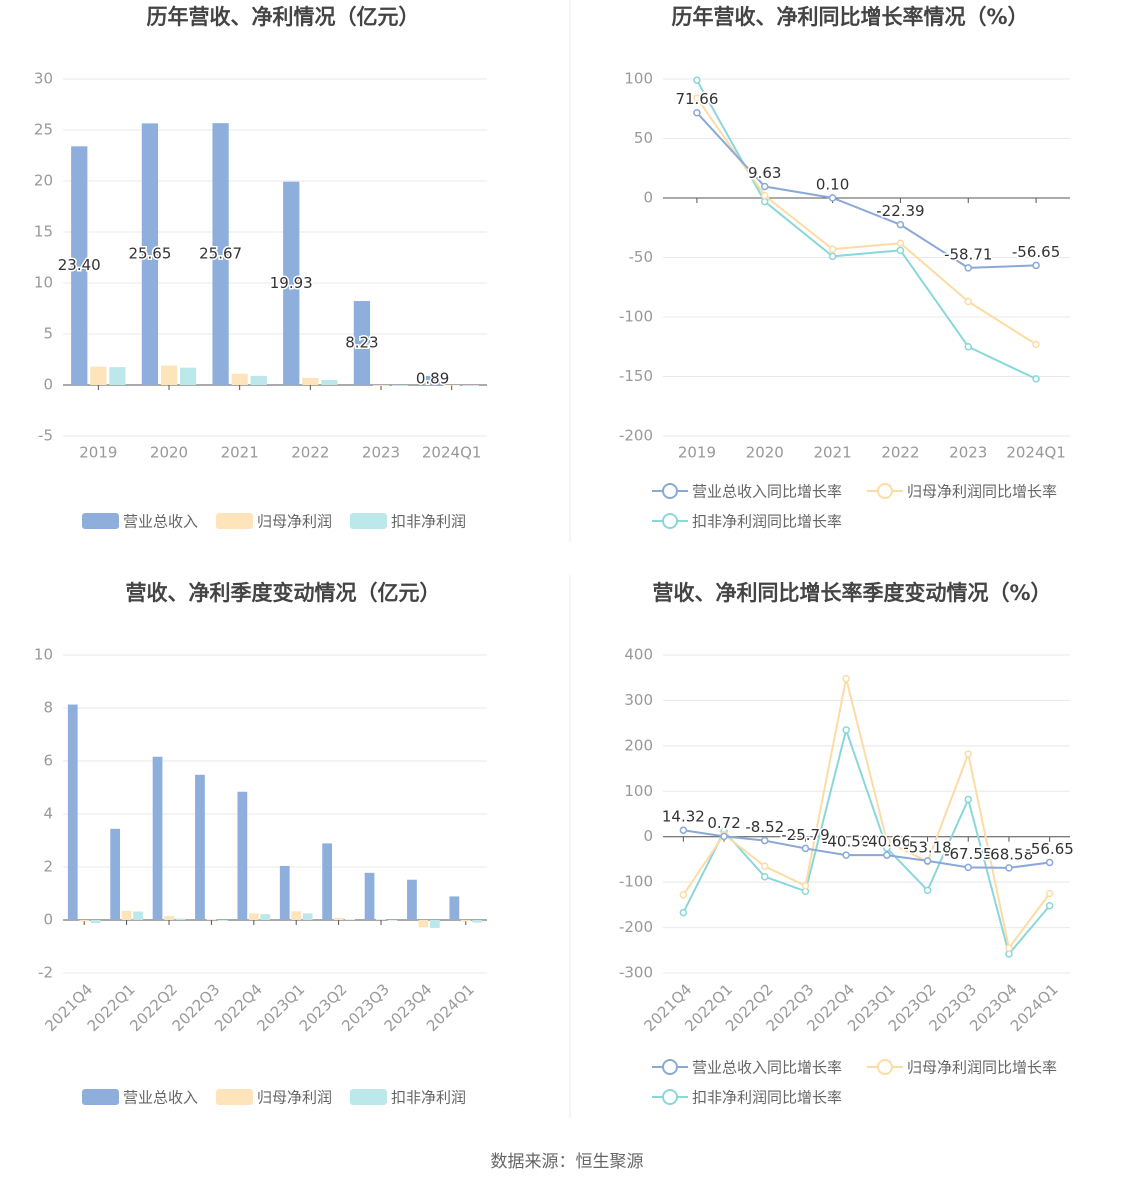 This screenshot has width=1134, height=1188. Describe the element at coordinates (765, 453) in the screenshot. I see `x-tick-label: 2020` at that location.